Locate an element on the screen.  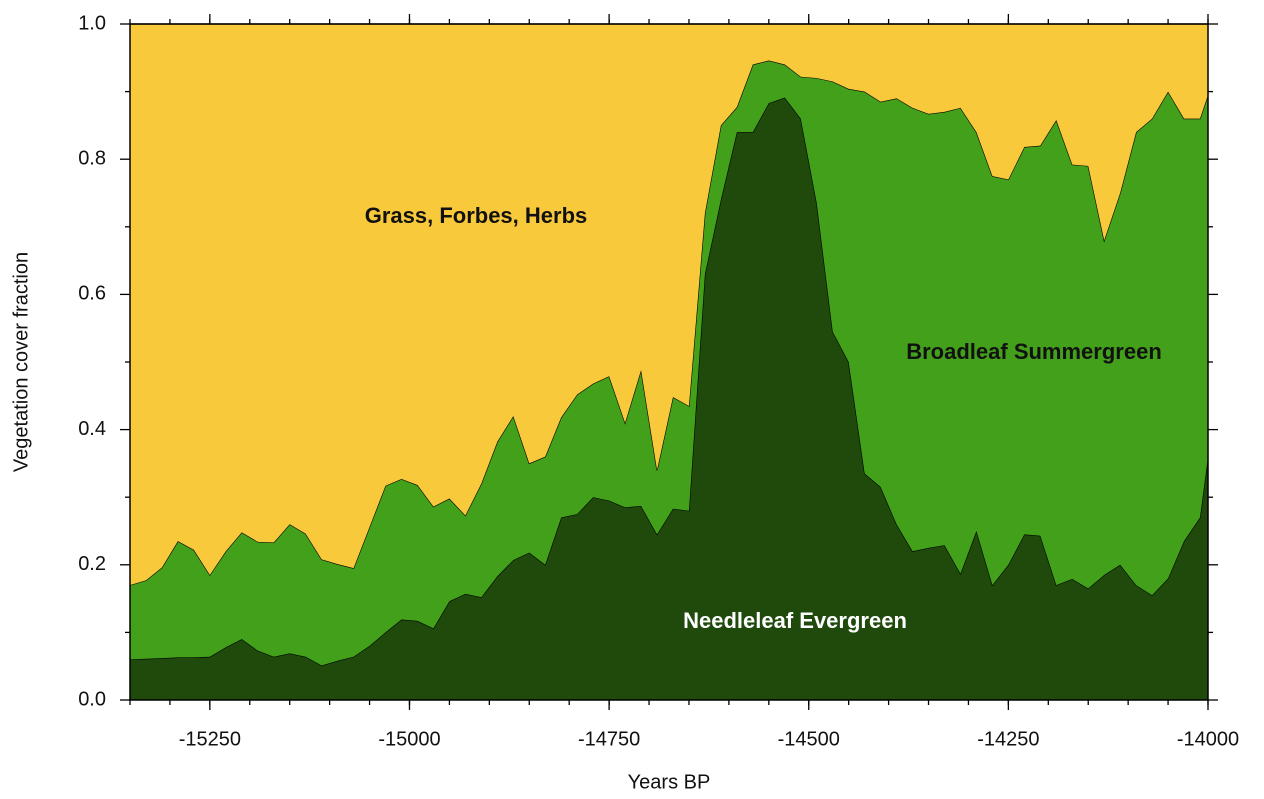
x-tick-label: -14250 is located at coordinates (1008, 739).